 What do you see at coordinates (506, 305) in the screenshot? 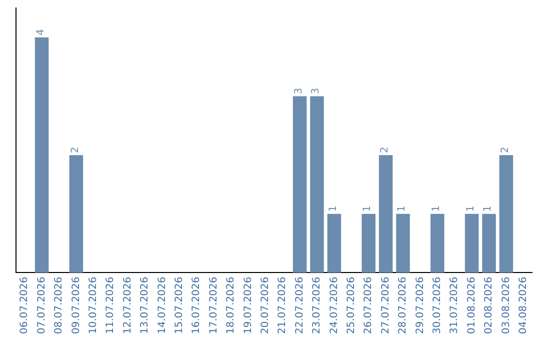
I see `x-tick-label: 03.08.2026` at bounding box center [506, 305].